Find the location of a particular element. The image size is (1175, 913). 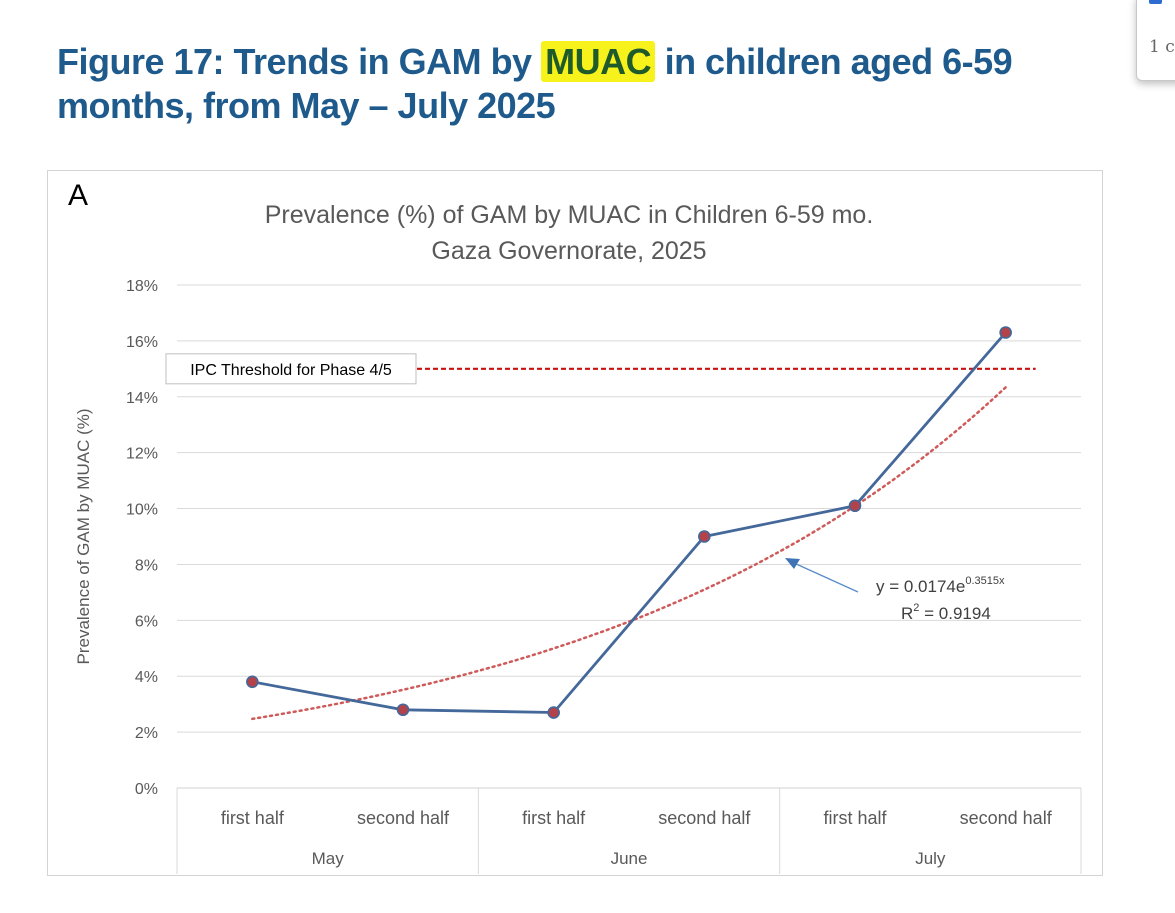

threshold-label-box is located at coordinates (291, 369).